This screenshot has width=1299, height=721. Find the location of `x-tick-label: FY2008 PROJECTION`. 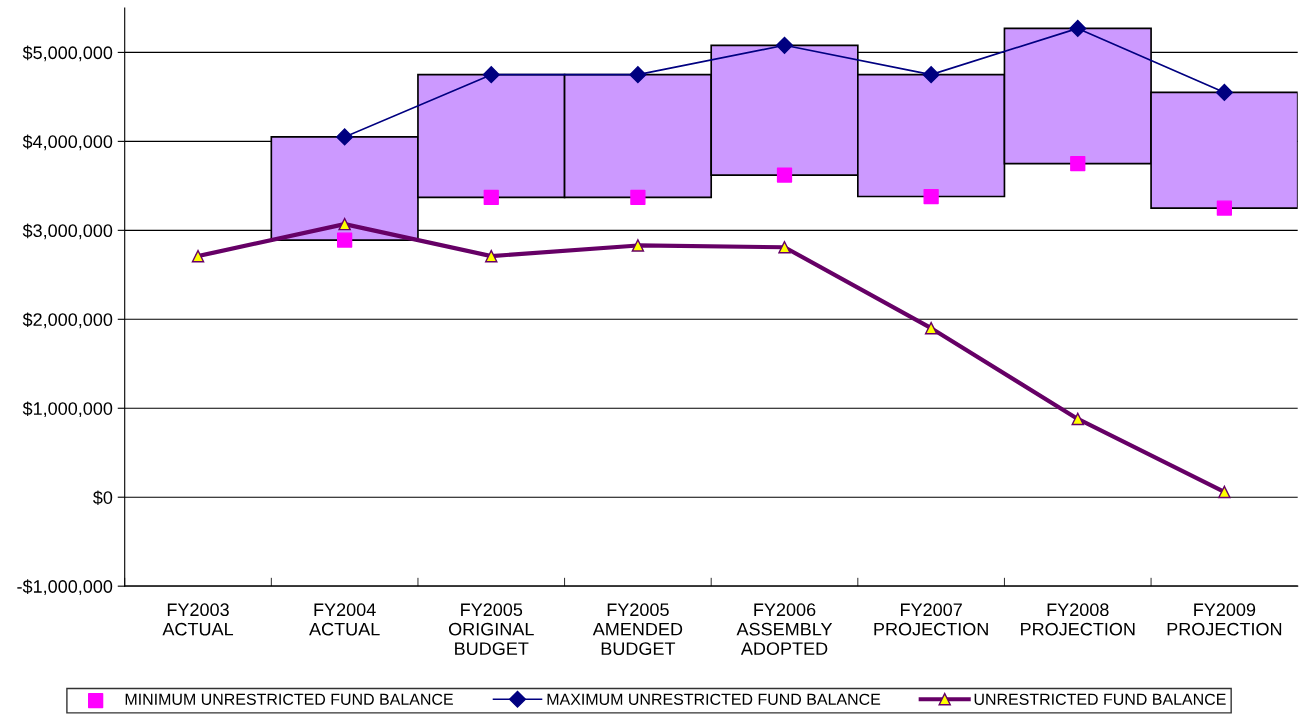

x-tick-label: FY2008 PROJECTION is located at coordinates (1078, 619).